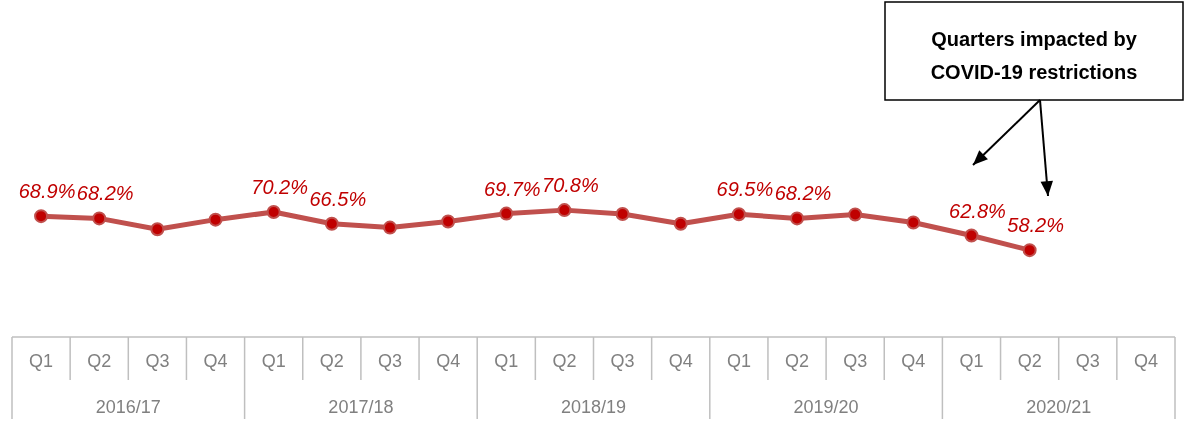 This screenshot has height=421, width=1185. What do you see at coordinates (128, 406) in the screenshot?
I see `text: 2016/17` at bounding box center [128, 406].